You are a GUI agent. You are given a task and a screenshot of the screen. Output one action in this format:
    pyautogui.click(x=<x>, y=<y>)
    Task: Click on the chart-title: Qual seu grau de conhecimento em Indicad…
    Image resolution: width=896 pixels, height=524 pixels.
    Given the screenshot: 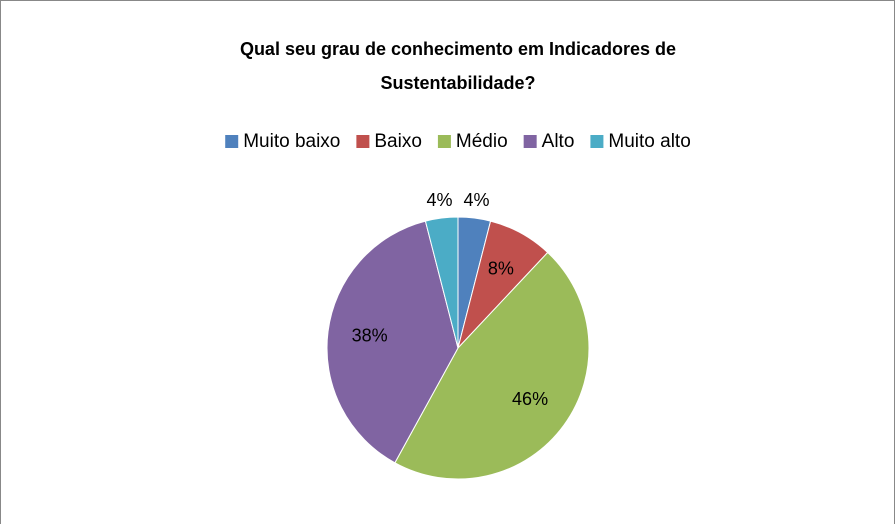 What is the action you would take?
    pyautogui.click(x=458, y=49)
    